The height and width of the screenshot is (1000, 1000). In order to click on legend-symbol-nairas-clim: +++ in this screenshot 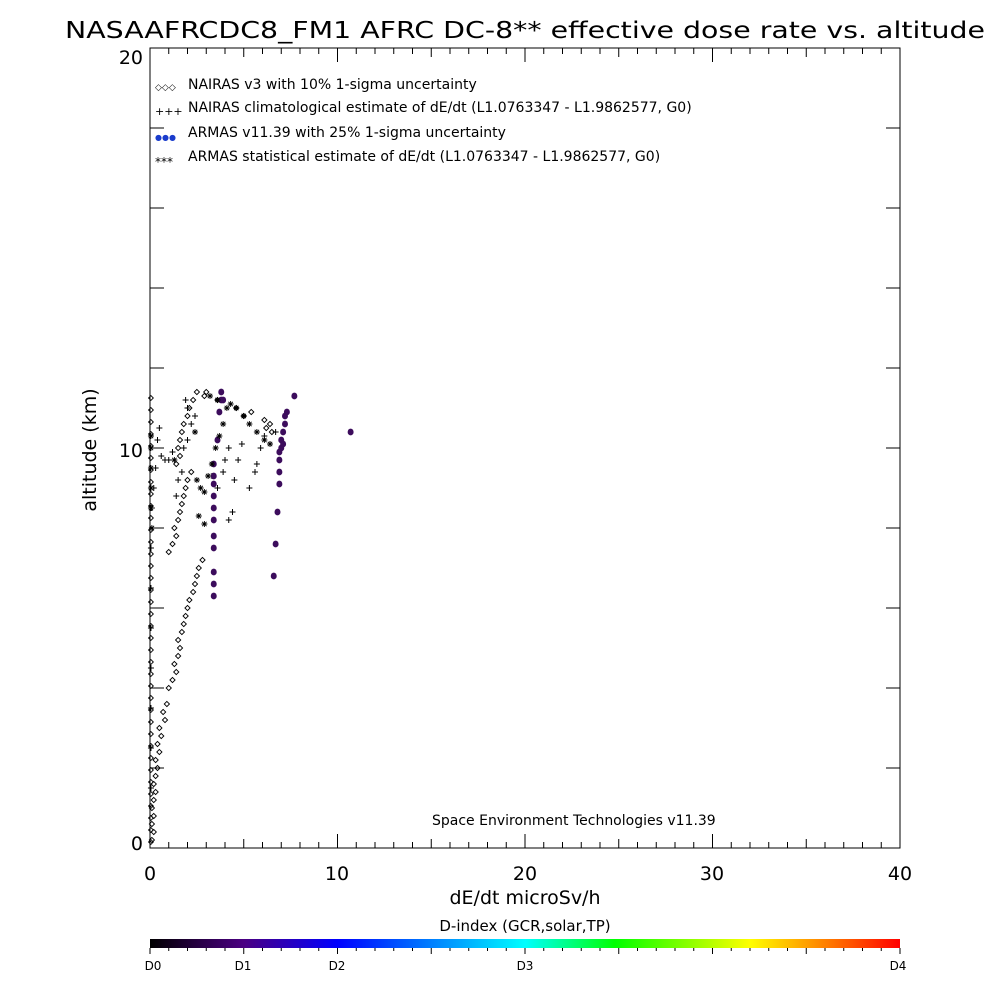, I will do `click(169, 111)`.